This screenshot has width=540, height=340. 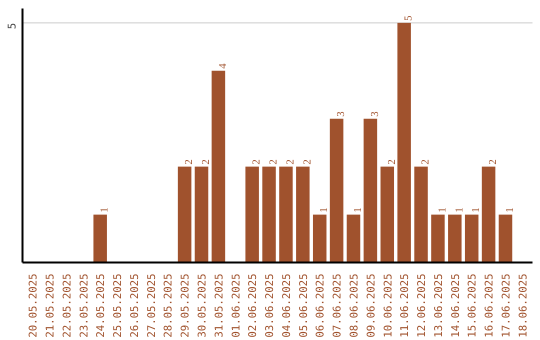 I want to click on x-tick-label: 29.05.2025, so click(x=185, y=306).